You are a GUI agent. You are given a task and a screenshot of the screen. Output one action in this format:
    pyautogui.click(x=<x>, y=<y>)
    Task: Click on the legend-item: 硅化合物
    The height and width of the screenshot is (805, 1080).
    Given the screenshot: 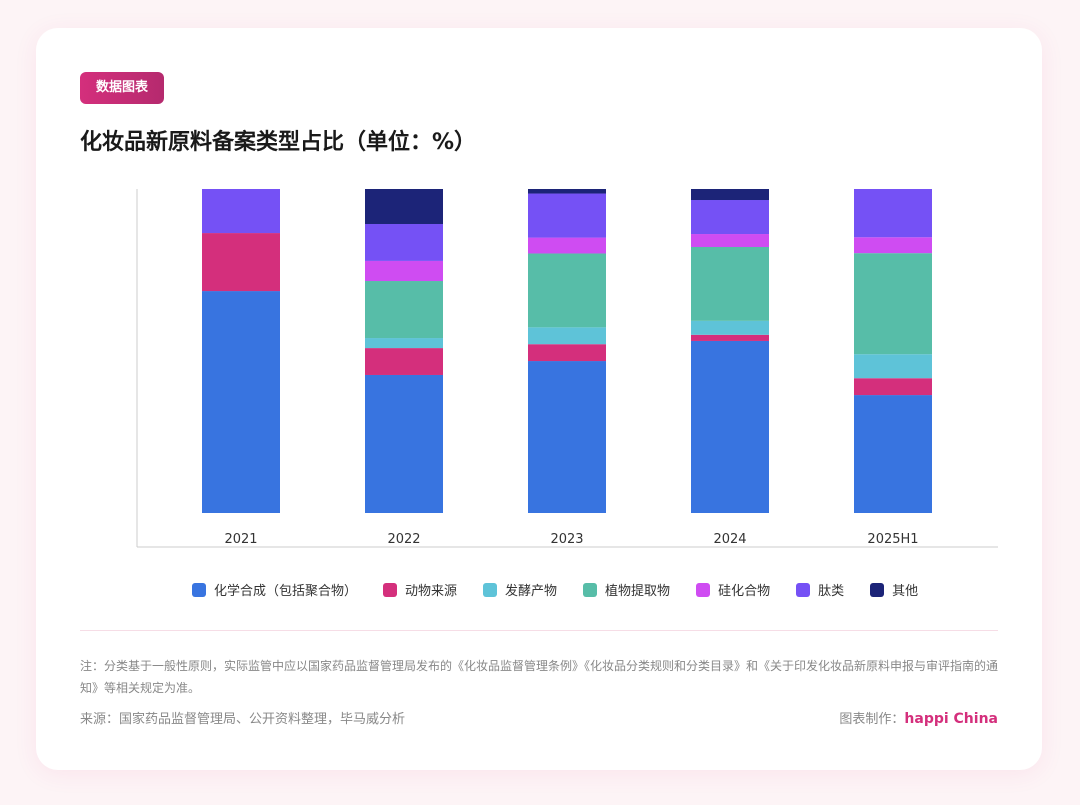 What is the action you would take?
    pyautogui.click(x=733, y=589)
    